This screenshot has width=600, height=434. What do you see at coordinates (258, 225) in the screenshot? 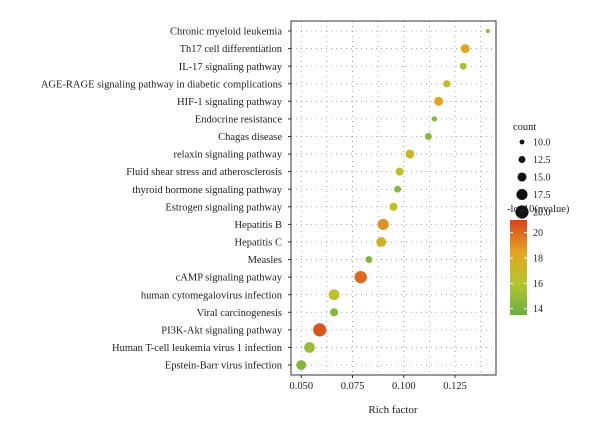
I see `y-tick-label: Hepatitis B` at bounding box center [258, 225].